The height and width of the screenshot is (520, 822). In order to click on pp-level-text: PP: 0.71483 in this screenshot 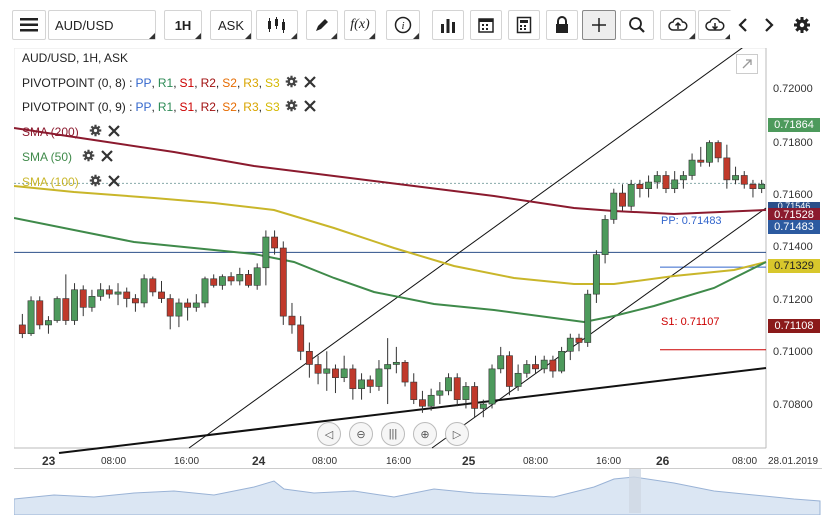, I will do `click(691, 221)`.